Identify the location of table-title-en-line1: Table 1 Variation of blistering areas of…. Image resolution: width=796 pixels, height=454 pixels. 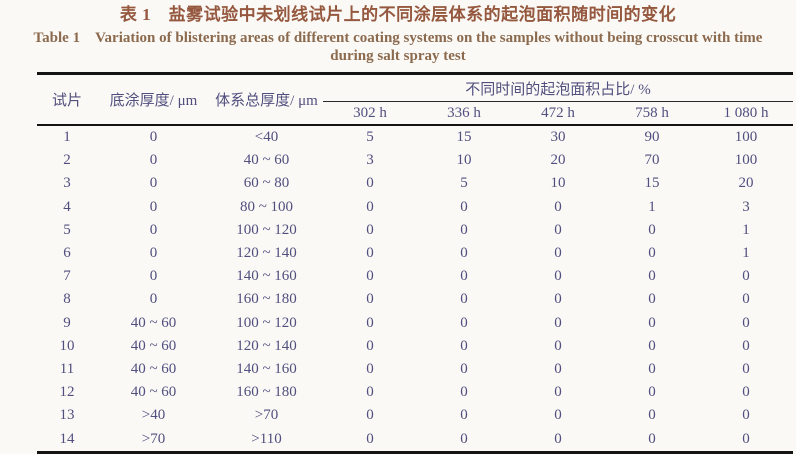
(398, 38).